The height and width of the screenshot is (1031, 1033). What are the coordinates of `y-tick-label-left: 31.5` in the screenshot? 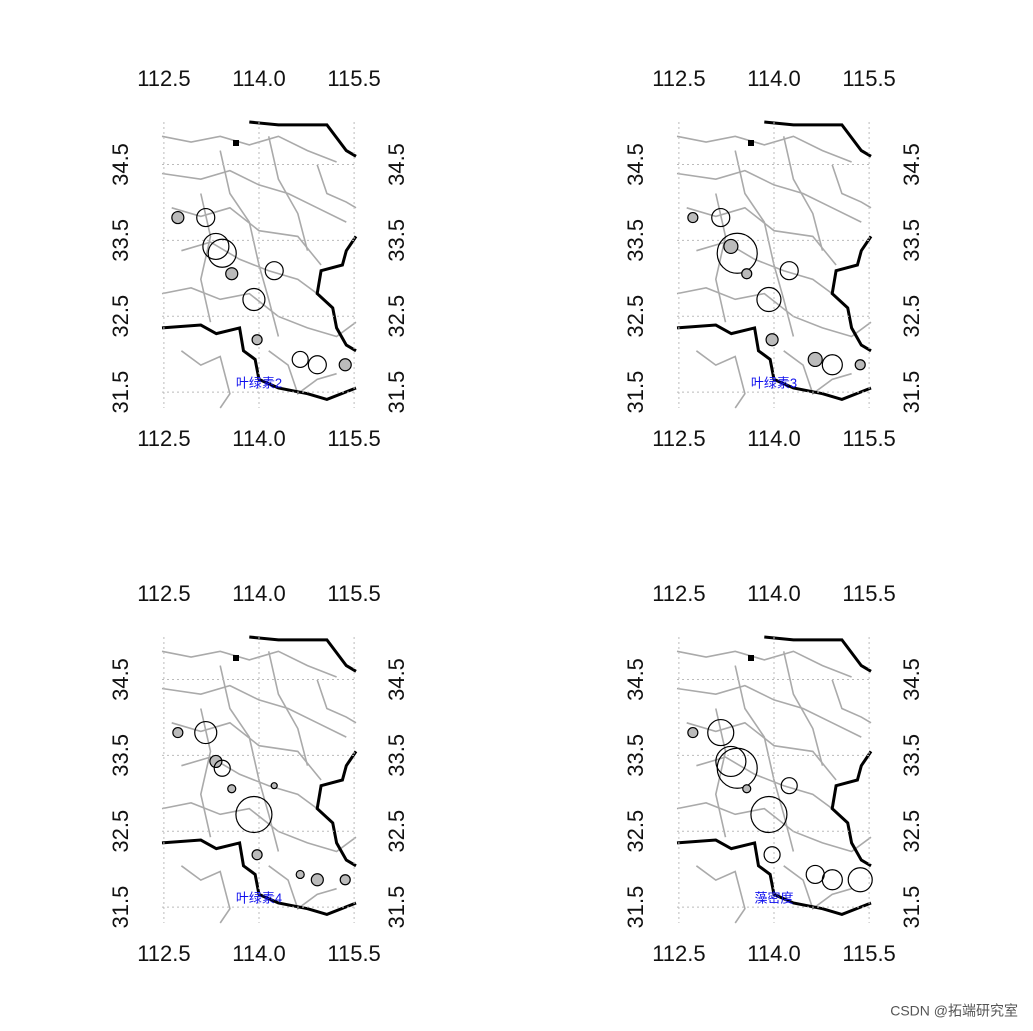 It's located at (120, 392).